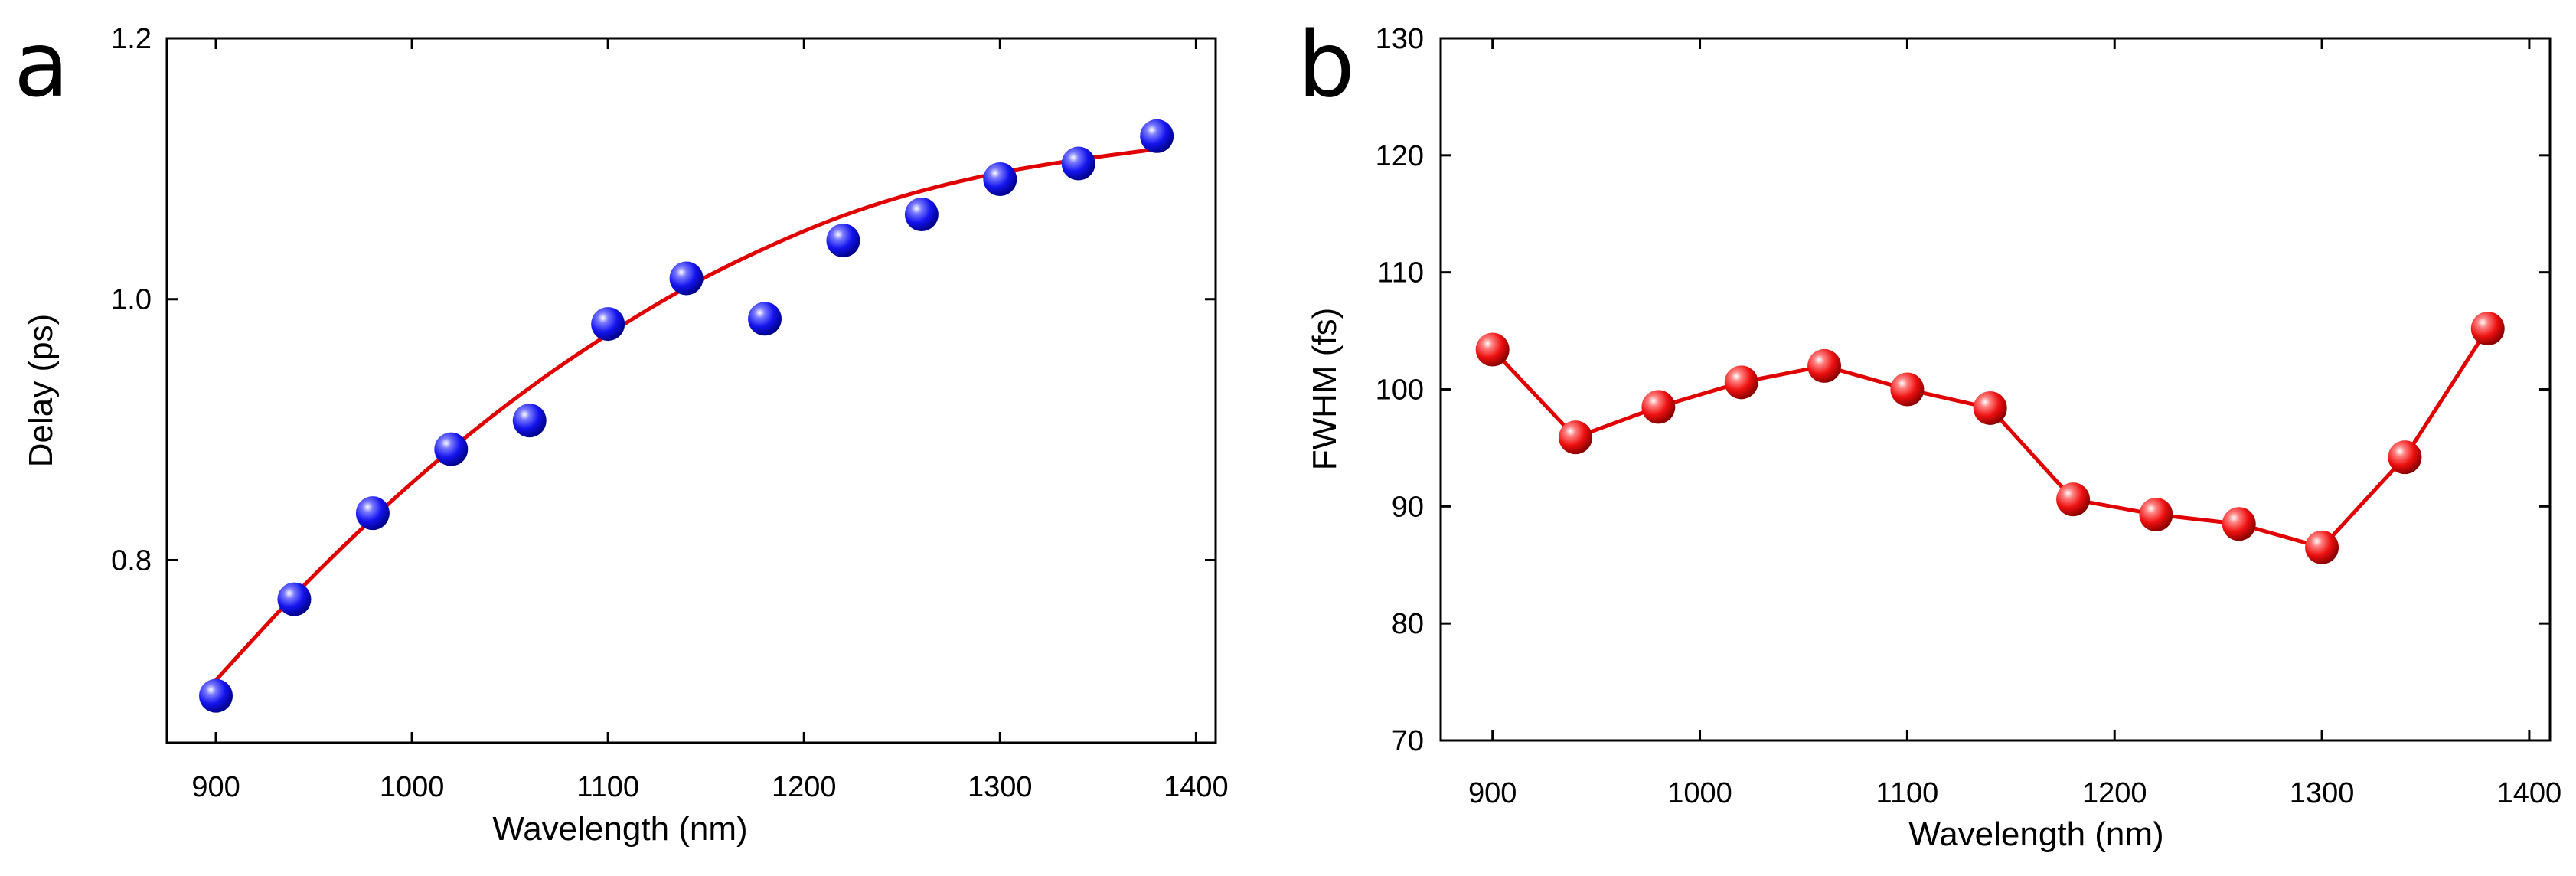  What do you see at coordinates (804, 787) in the screenshot?
I see `x-tick-label-a: 1200` at bounding box center [804, 787].